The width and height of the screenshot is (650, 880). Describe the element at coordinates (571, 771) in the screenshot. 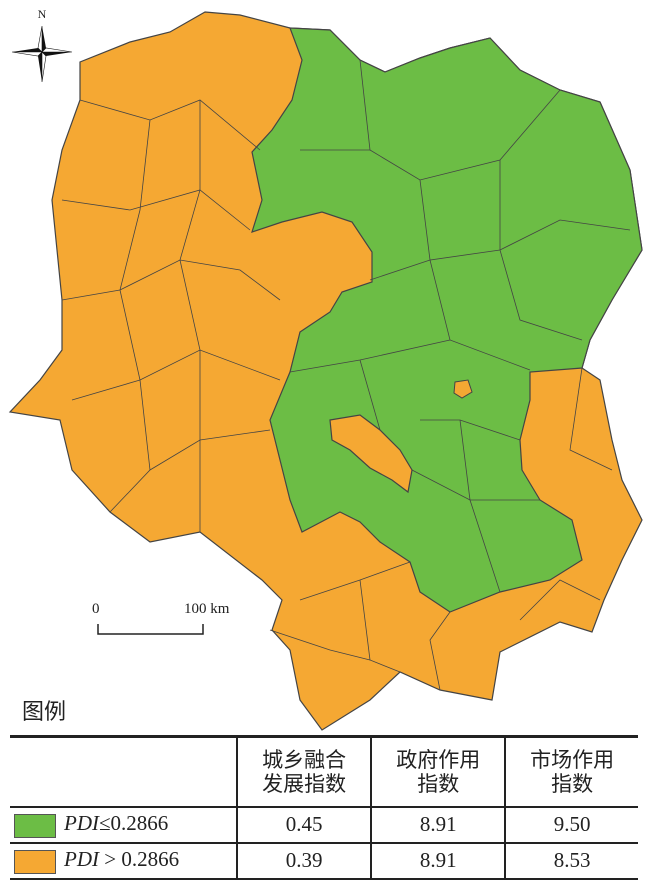

I see `header-market: 市场作用 指数` at that location.